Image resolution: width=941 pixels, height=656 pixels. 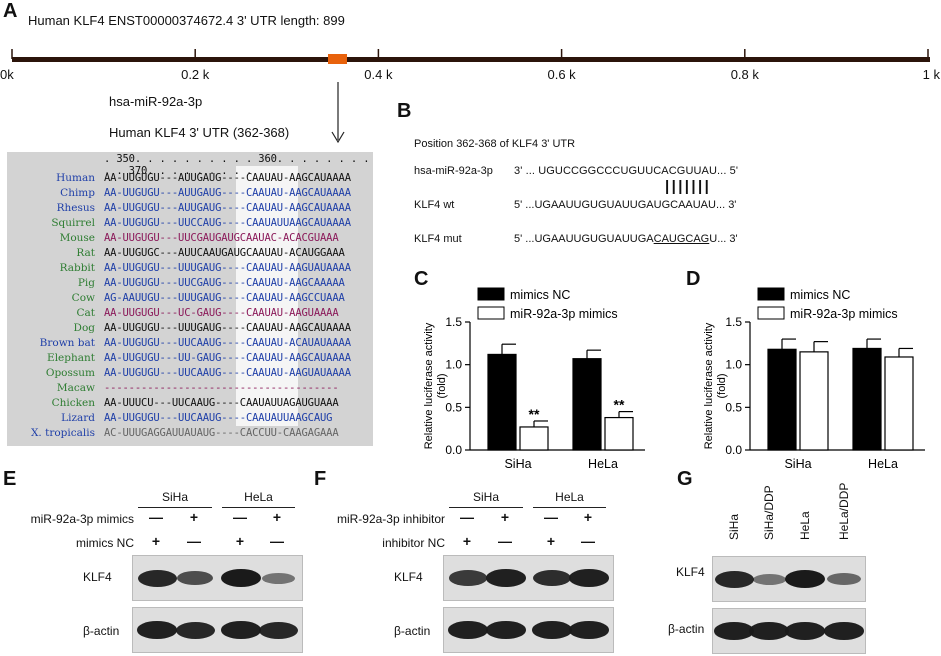 What do you see at coordinates (221, 433) in the screenshot?
I see `species-sequence: AC-UUUGAGGAUUAUAUG----CACCUU-CAAGAGAAA` at bounding box center [221, 433].